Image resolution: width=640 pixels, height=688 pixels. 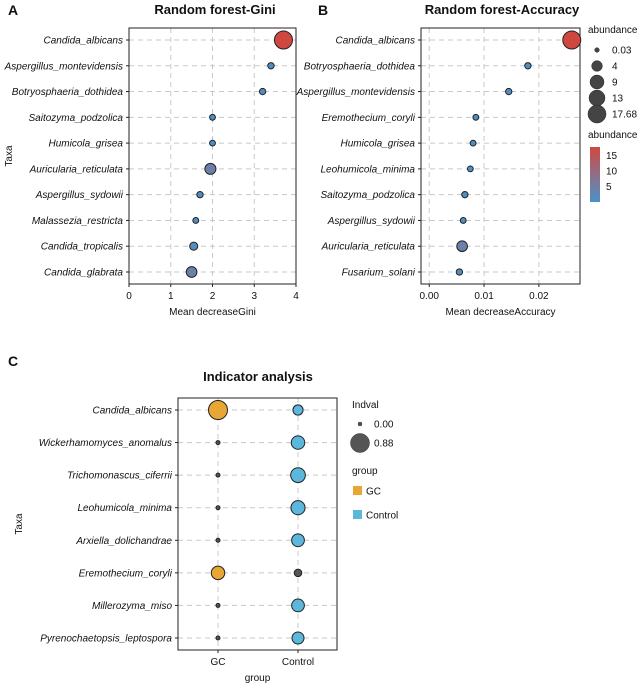 I want to click on panel-c-title: Indicator analysis, so click(x=258, y=376).